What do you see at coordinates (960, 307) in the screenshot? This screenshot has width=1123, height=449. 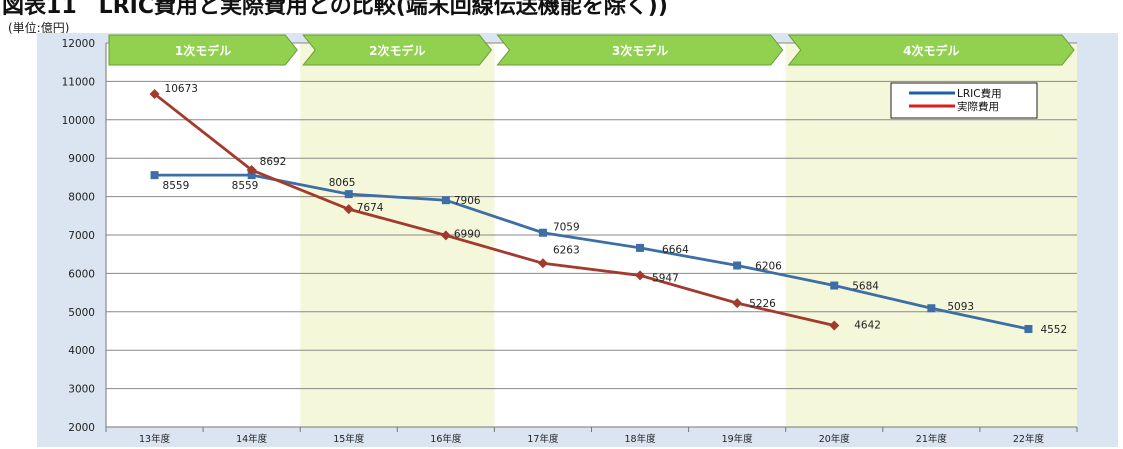 I see `data-label: 5093` at bounding box center [960, 307].